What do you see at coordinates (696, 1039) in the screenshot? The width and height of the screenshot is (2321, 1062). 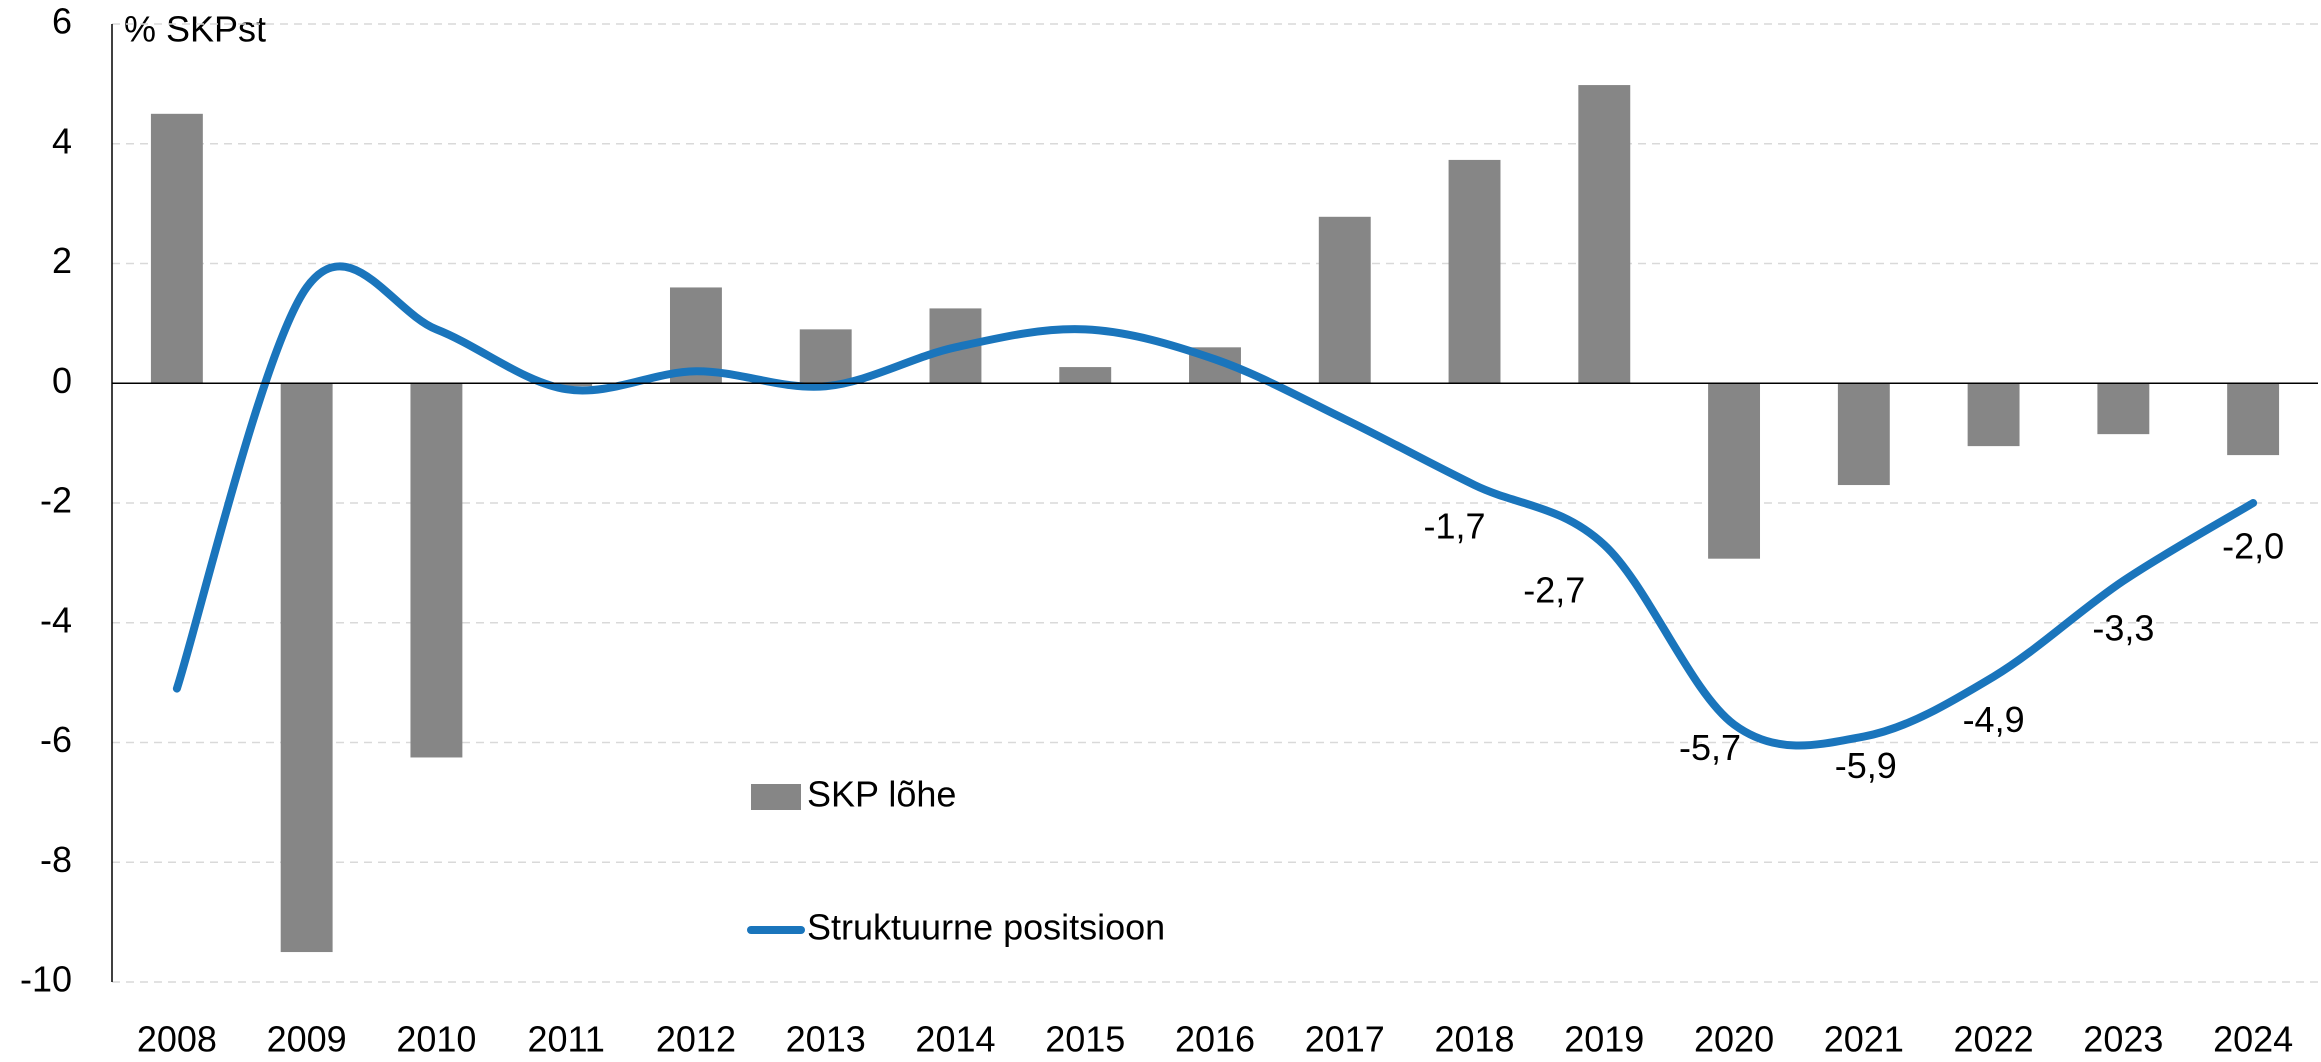 I see `x-tick-label: 2012` at bounding box center [696, 1039].